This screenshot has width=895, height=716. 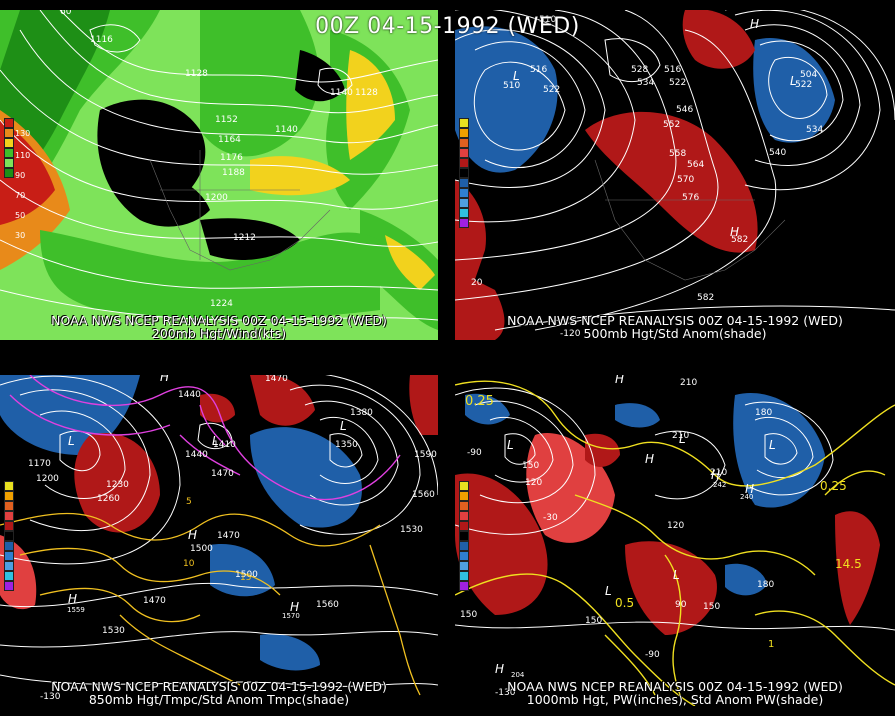 I want to click on svg-text: 10, so click(x=189, y=564).